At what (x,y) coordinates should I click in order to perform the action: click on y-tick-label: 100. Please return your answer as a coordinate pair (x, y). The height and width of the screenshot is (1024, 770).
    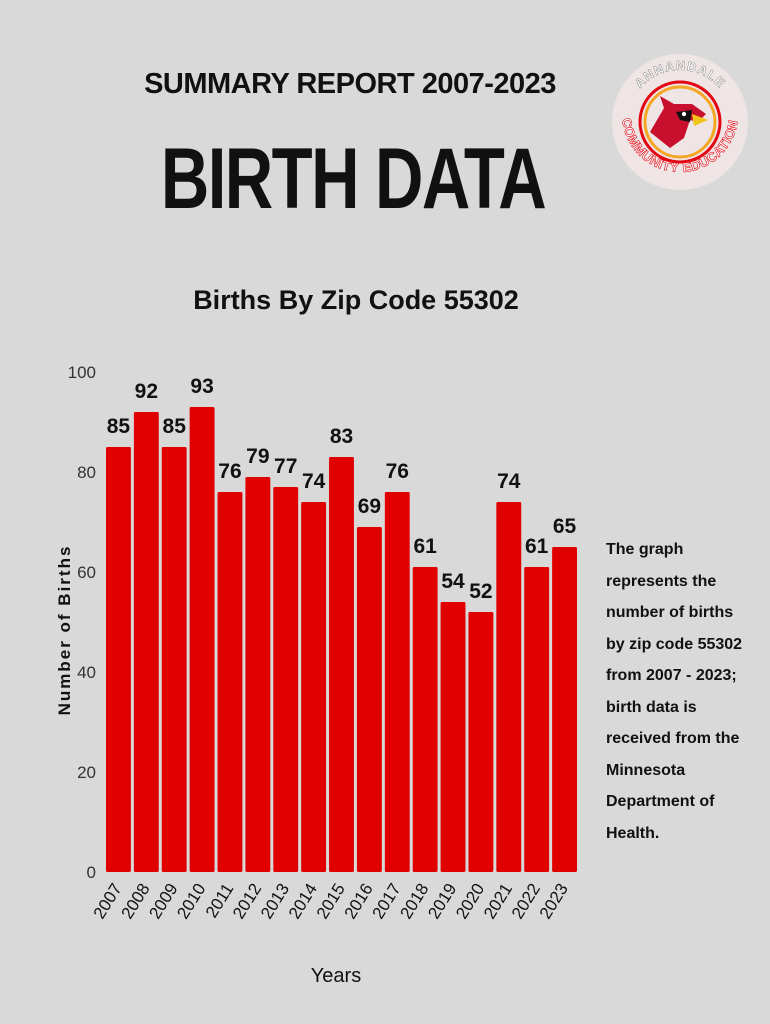
    Looking at the image, I should click on (82, 372).